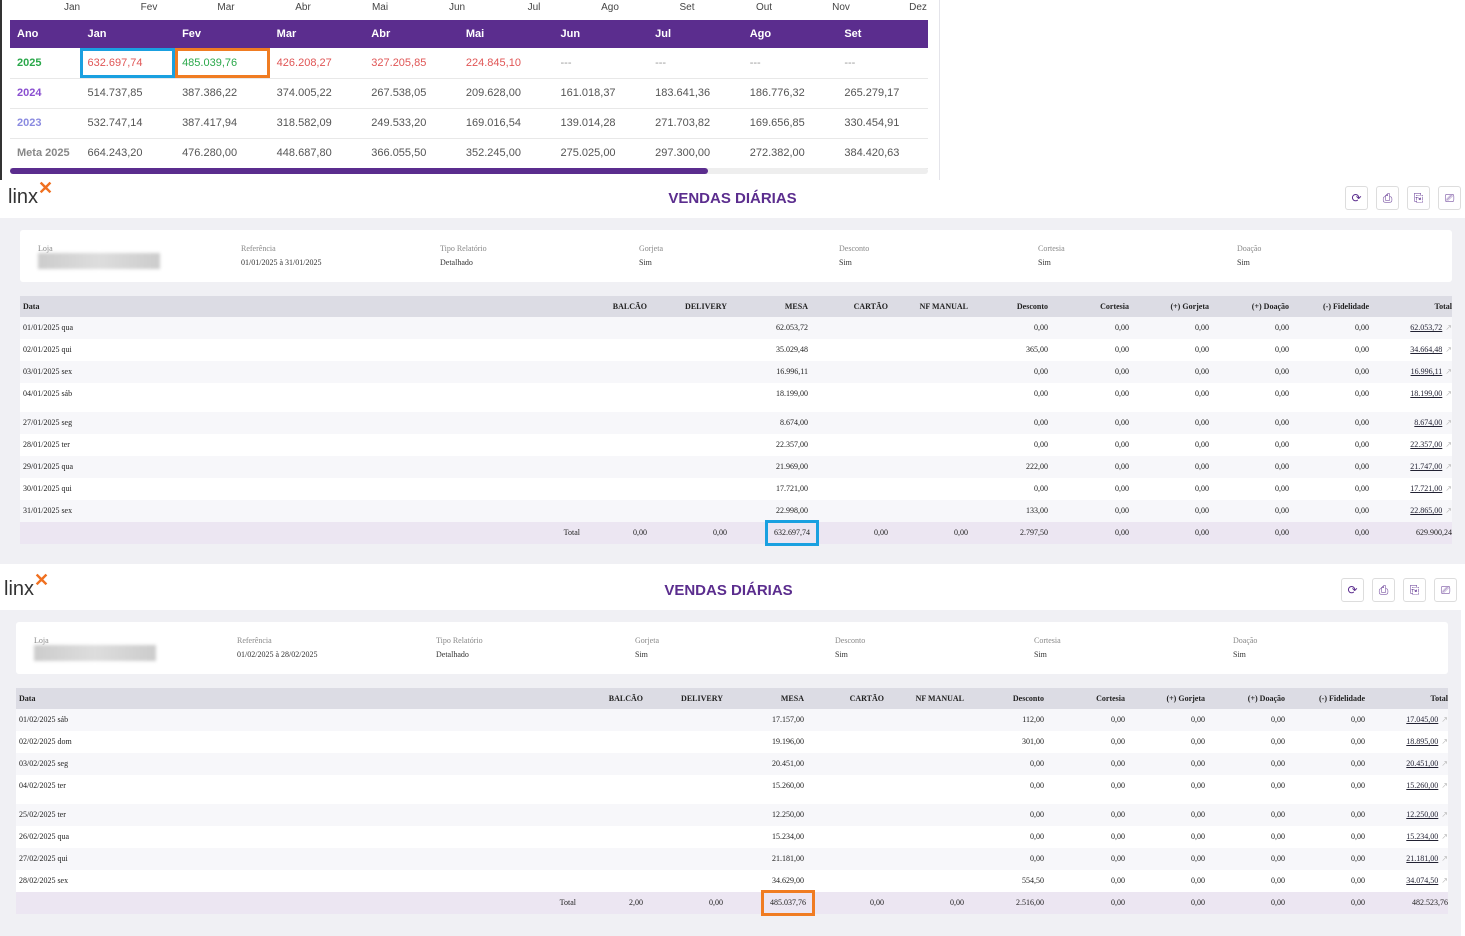  What do you see at coordinates (854, 255) in the screenshot?
I see `filter-desconto: Desconto Sim` at bounding box center [854, 255].